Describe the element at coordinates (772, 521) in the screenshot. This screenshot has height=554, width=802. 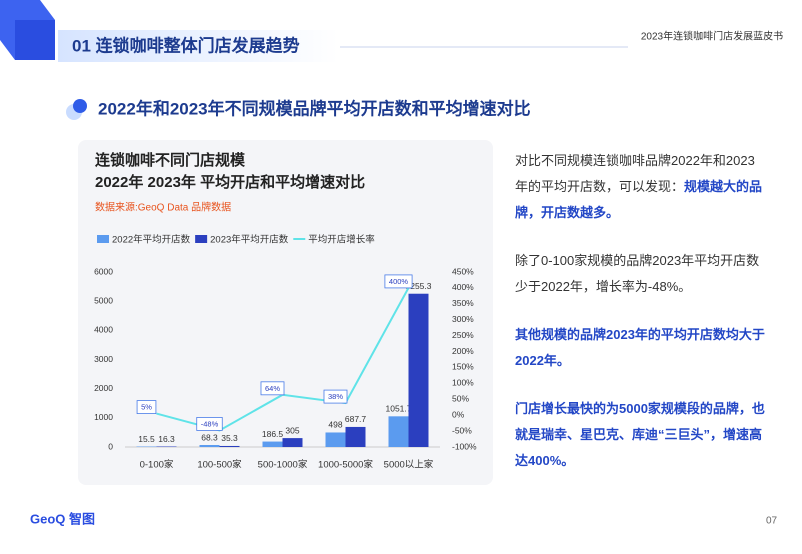
I see `page-number: 07` at that location.